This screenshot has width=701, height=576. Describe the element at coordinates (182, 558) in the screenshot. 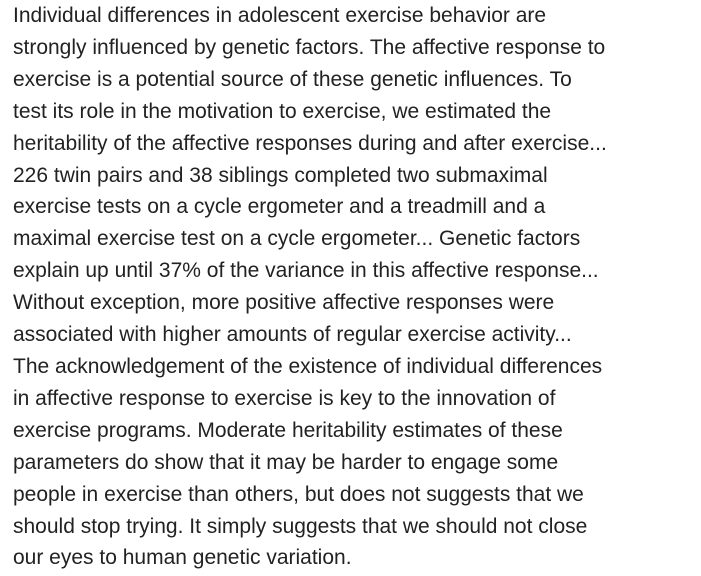

I see `passage-line: our eyes to human genetic variation.` at that location.